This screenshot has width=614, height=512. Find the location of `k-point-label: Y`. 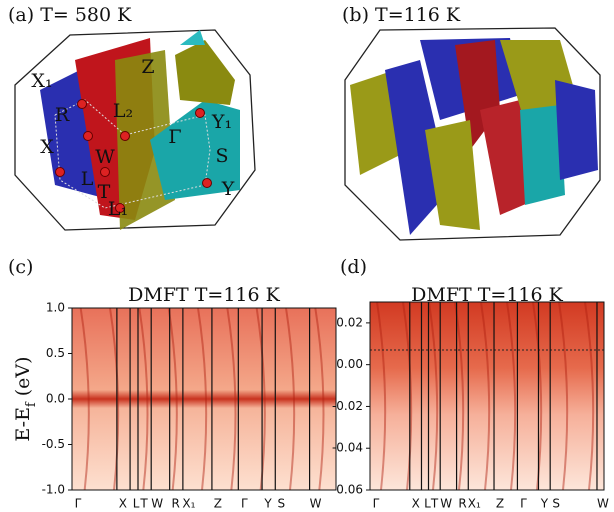

k-point-label: Y is located at coordinates (228, 189).